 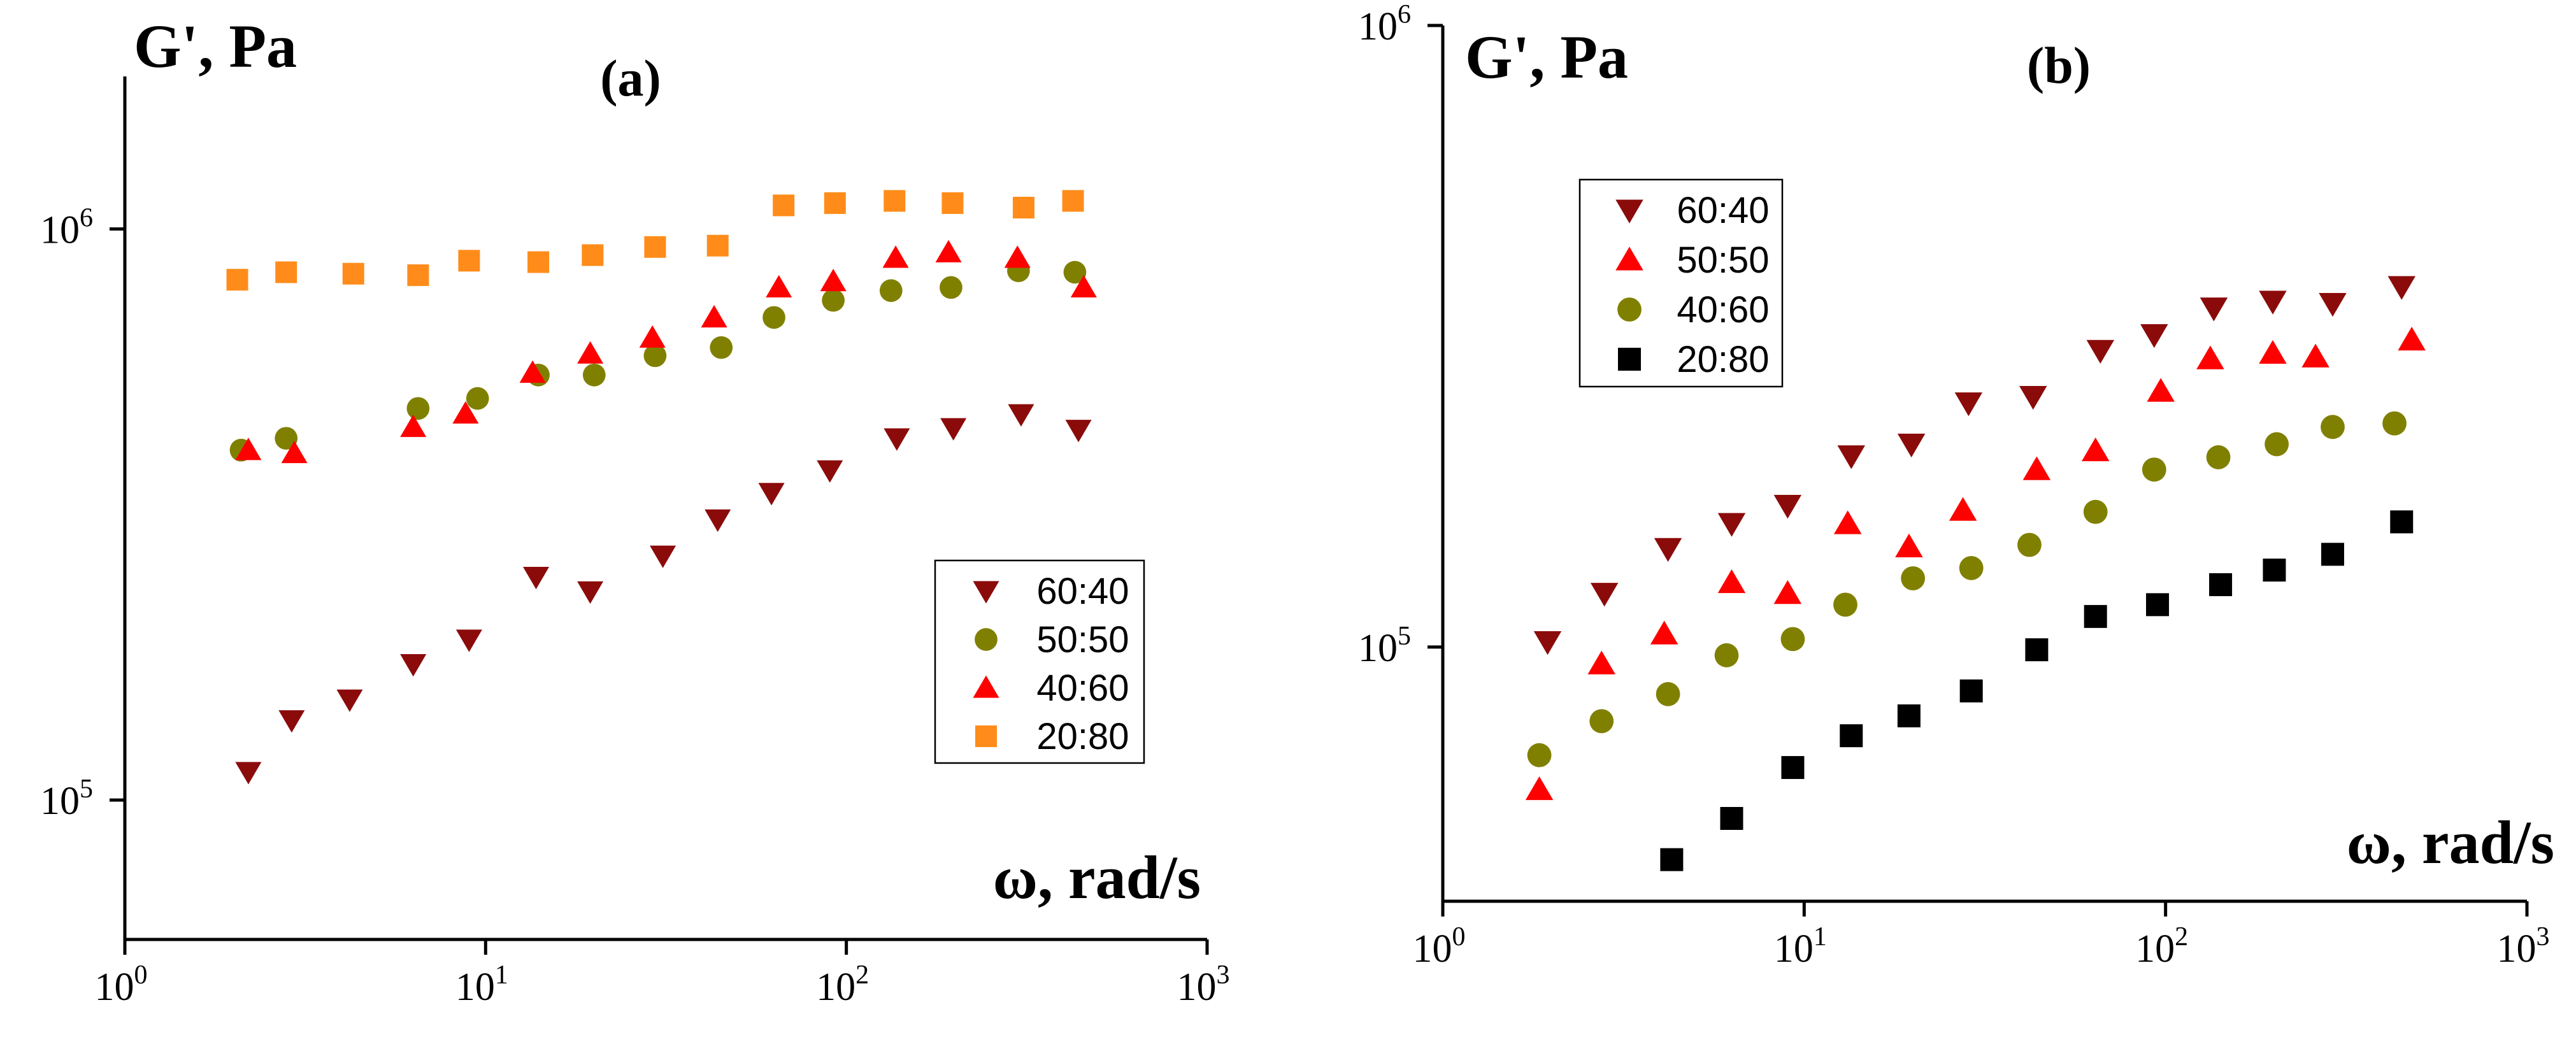 What do you see at coordinates (843, 984) in the screenshot?
I see `panel-a-x-tick-label: 10²` at bounding box center [843, 984].